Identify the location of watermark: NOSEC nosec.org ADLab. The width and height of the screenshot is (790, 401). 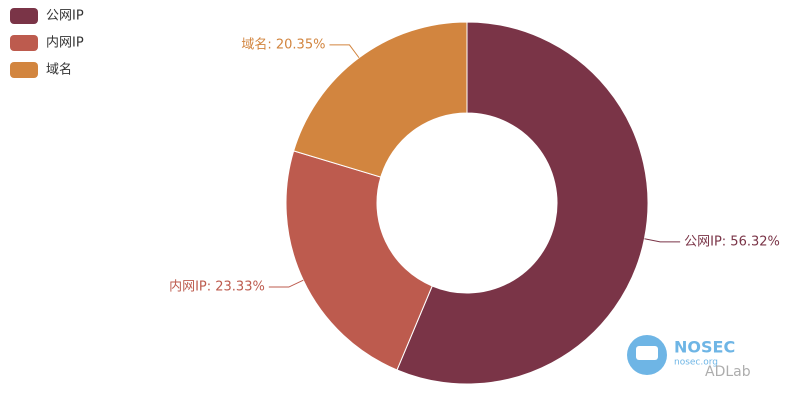
(689, 357).